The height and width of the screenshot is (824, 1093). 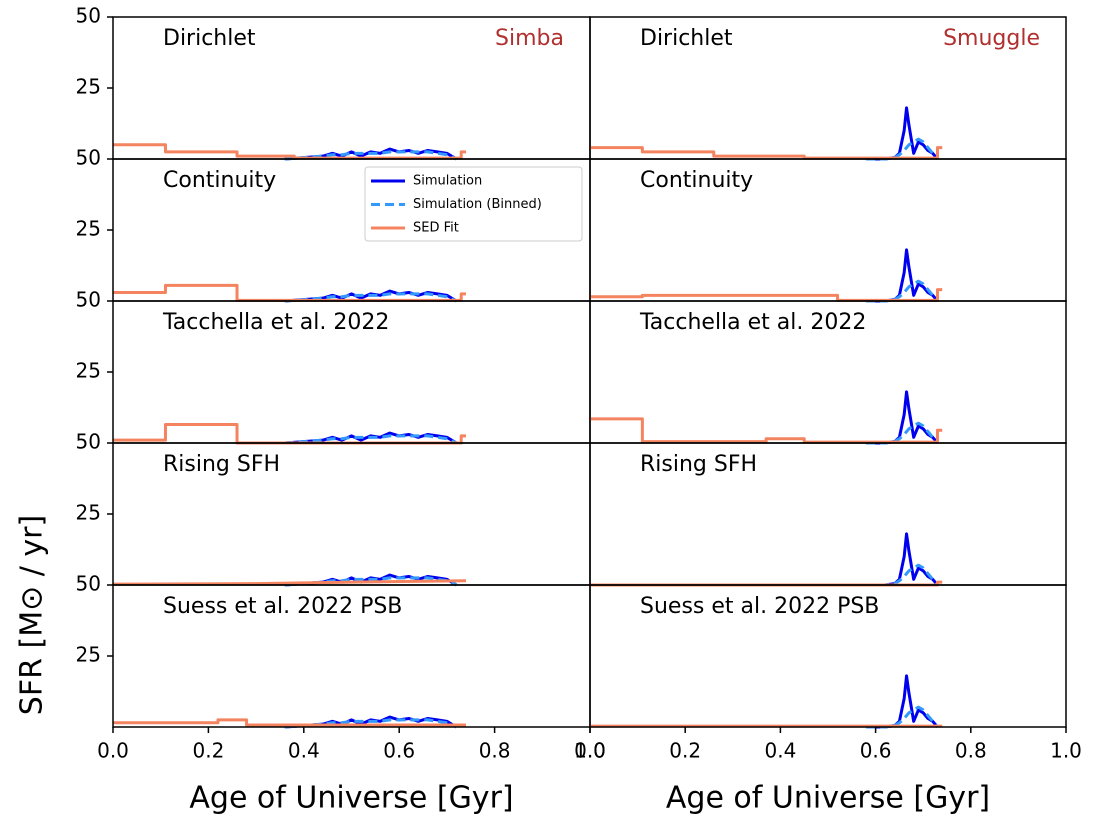 What do you see at coordinates (477, 204) in the screenshot?
I see `legend-label: Simulation (Binned)` at bounding box center [477, 204].